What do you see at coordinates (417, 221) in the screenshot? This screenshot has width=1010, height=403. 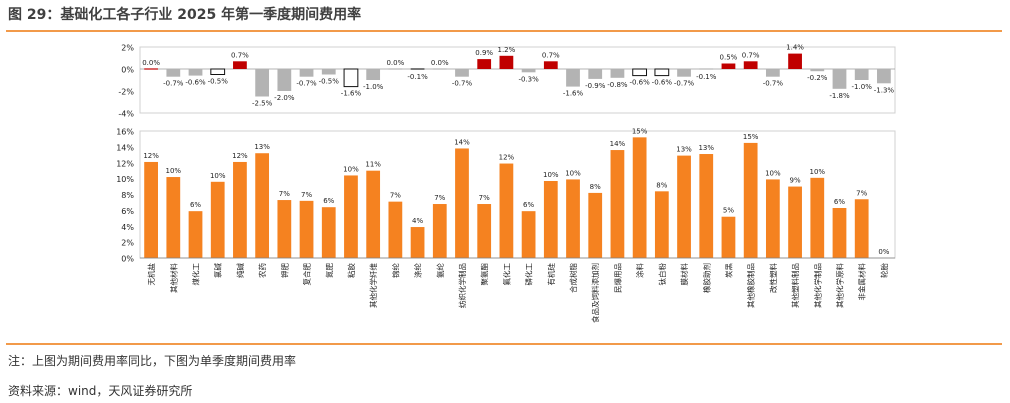 I see `bottom-data-label: 4%` at bounding box center [417, 221].